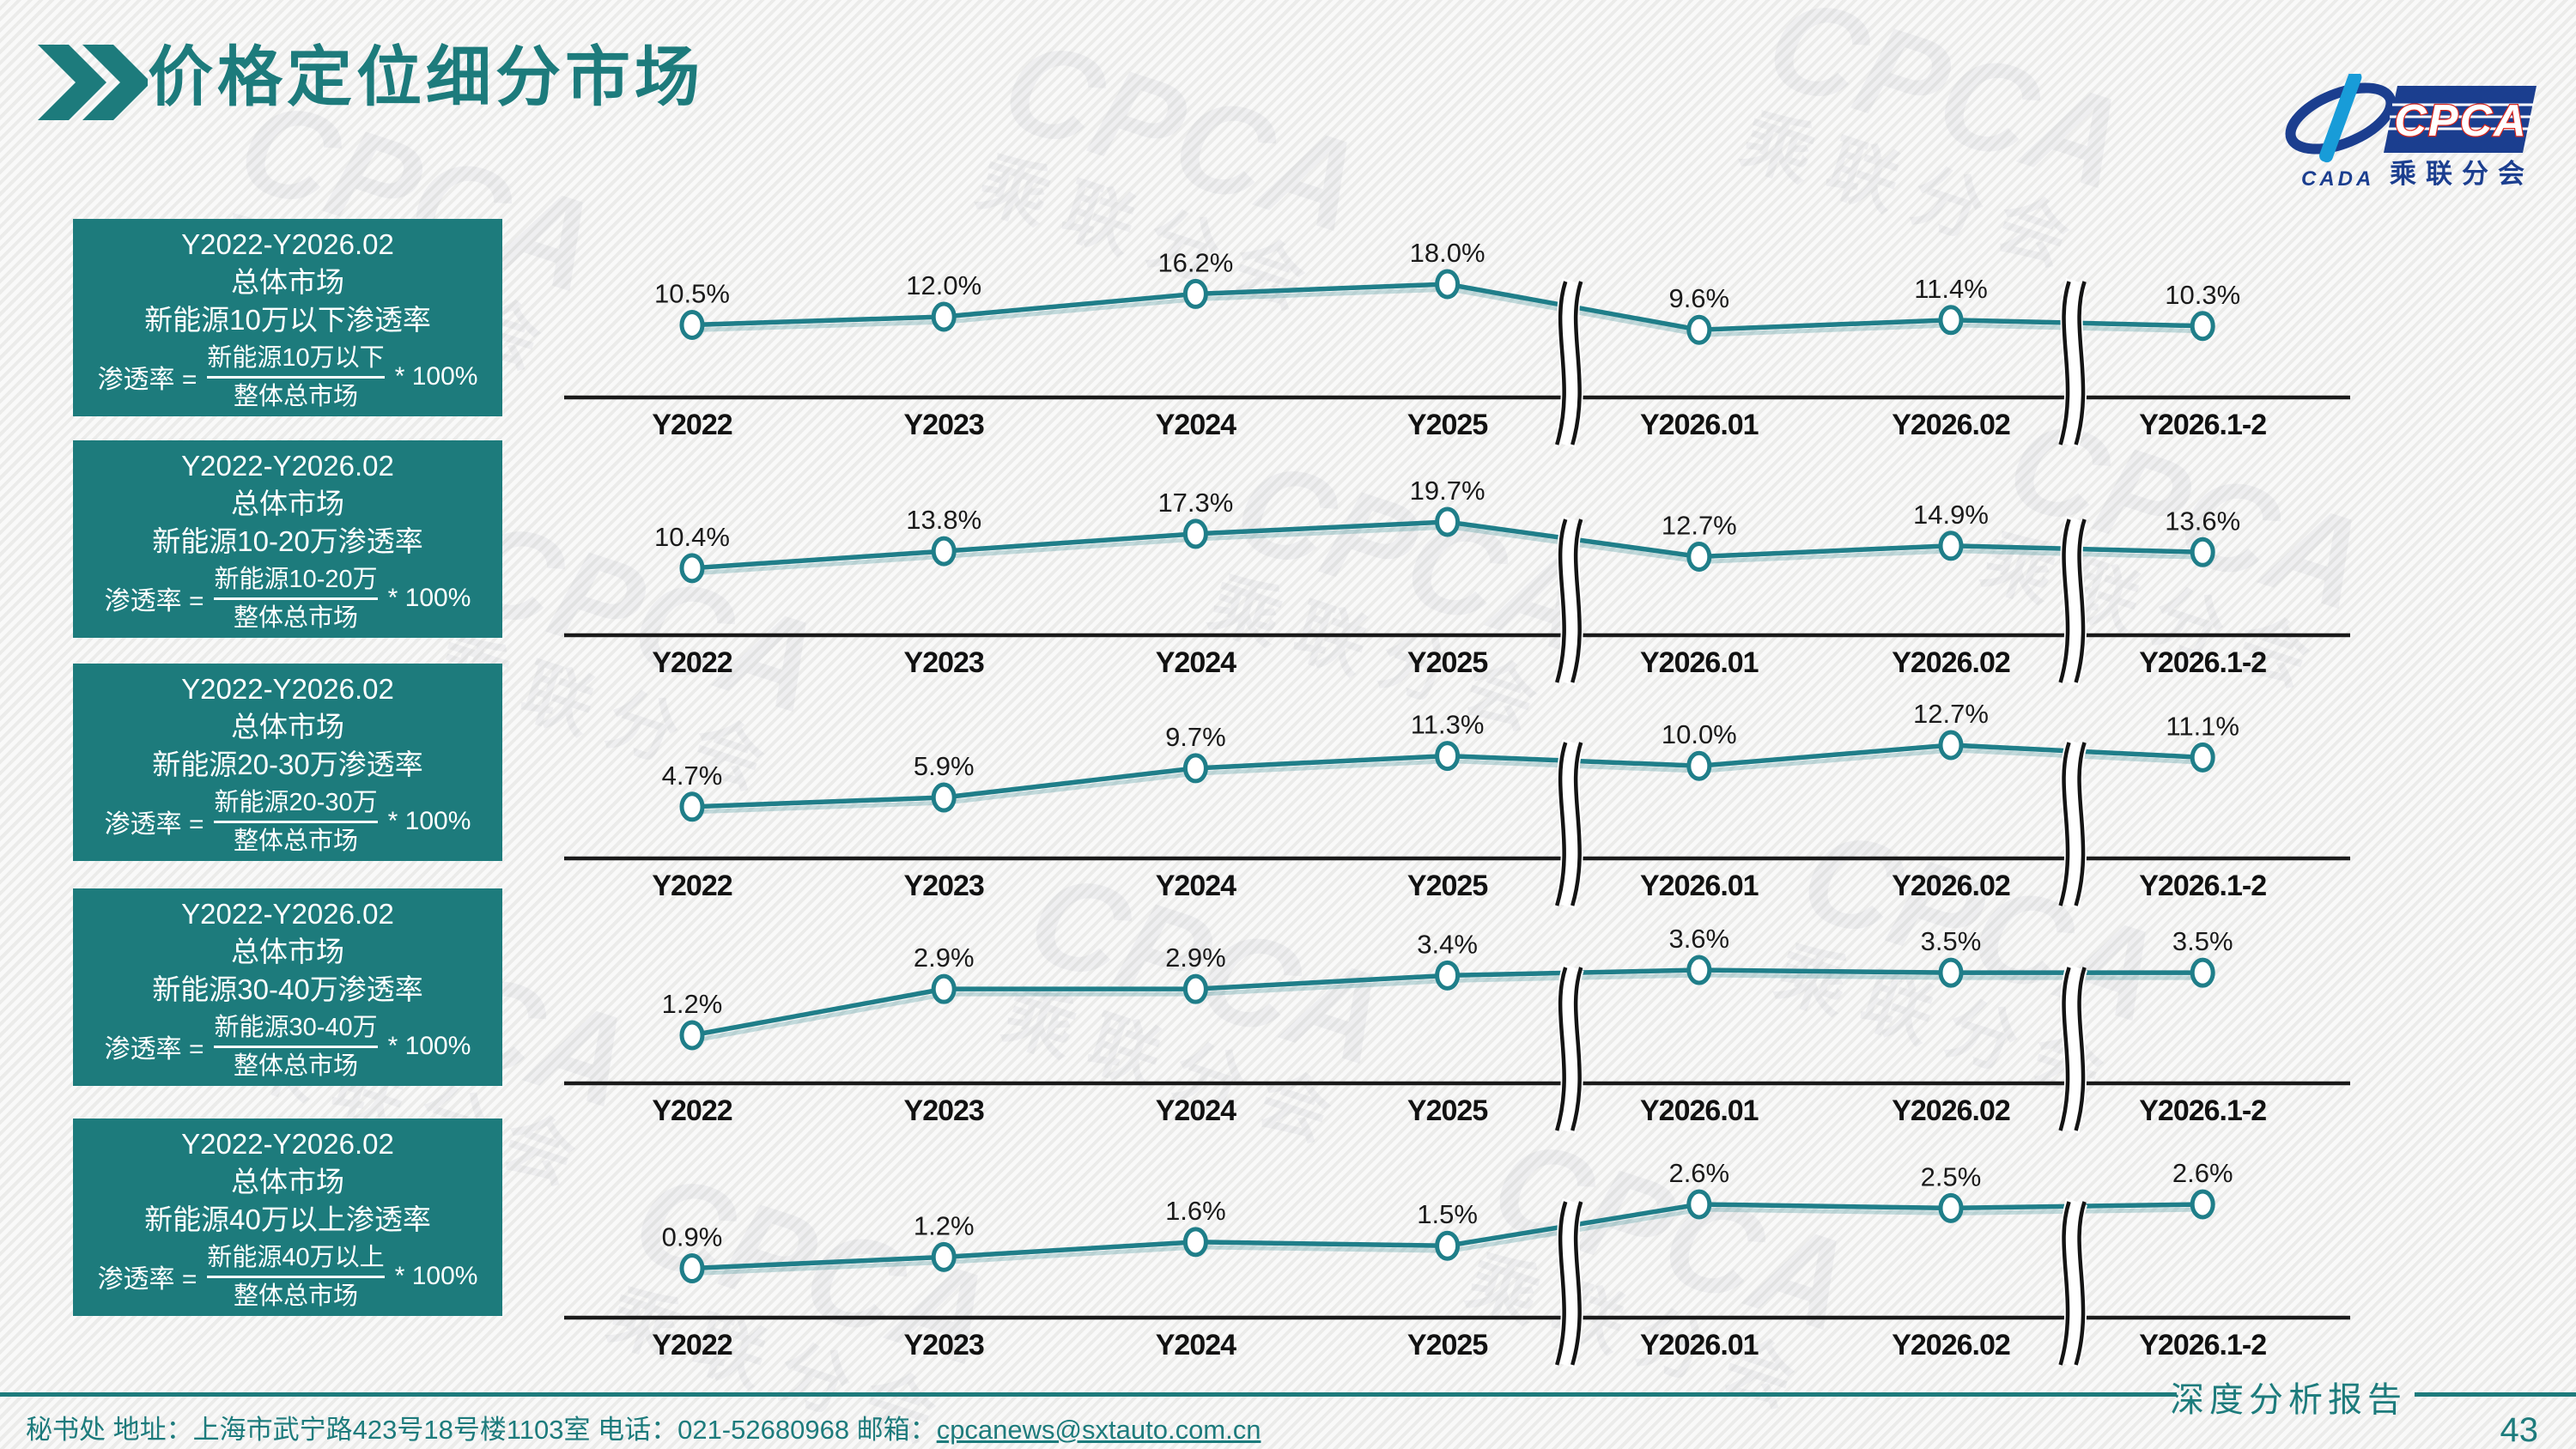  I want to click on formula-fraction: 新能源10-20万 整体总市场, so click(296, 599).